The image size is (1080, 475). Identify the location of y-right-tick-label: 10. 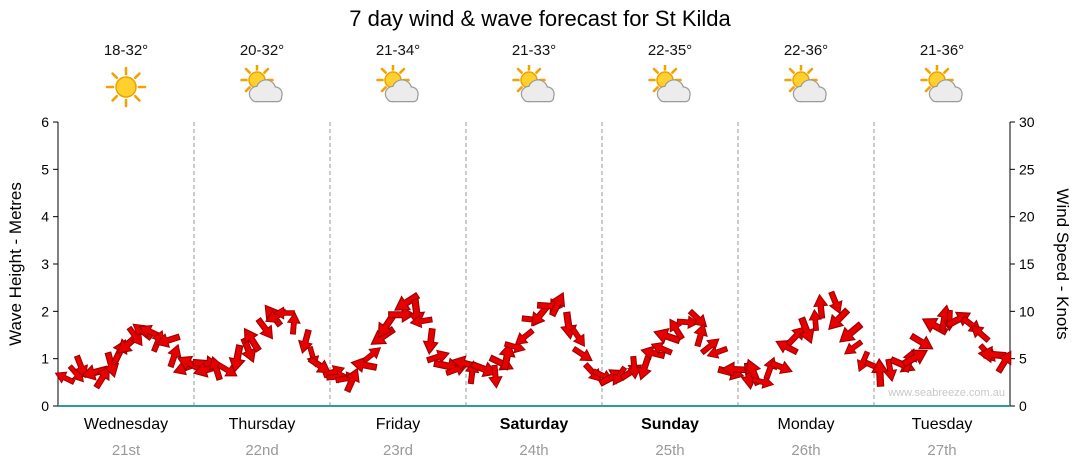
(1027, 311).